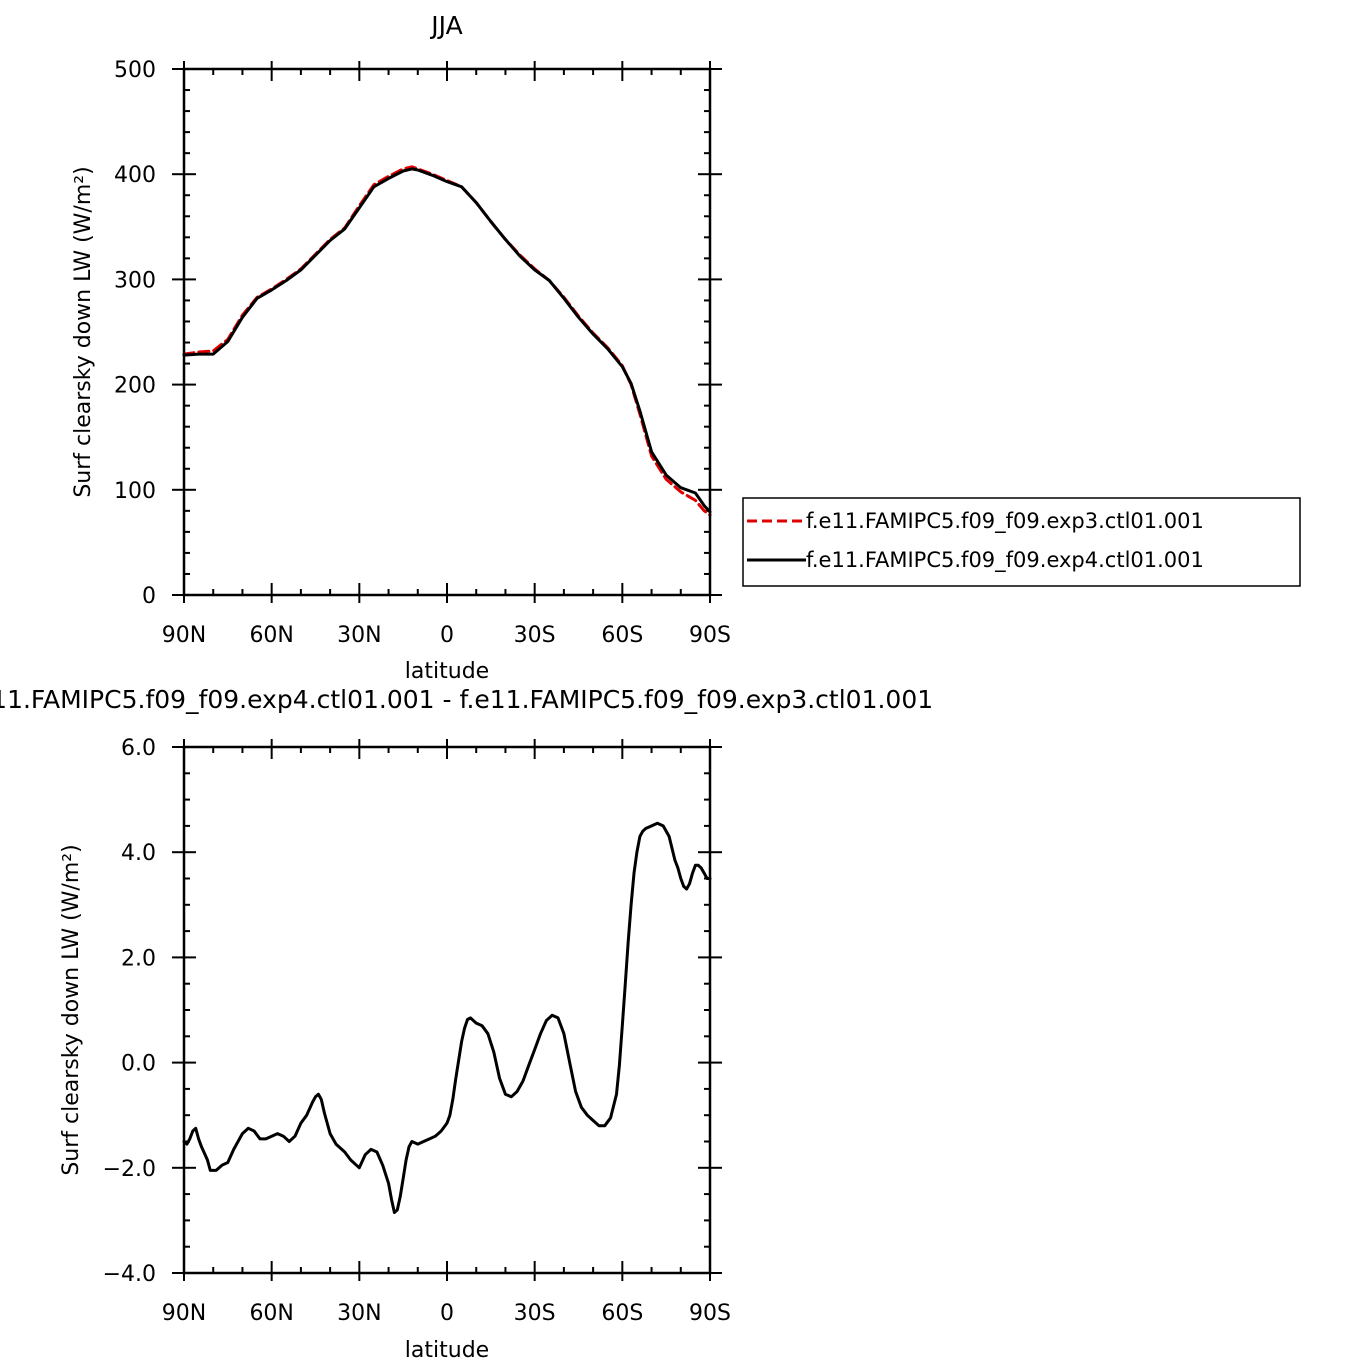 This screenshot has height=1369, width=1369. What do you see at coordinates (135, 280) in the screenshot?
I see `top-y-tick-label: 300` at bounding box center [135, 280].